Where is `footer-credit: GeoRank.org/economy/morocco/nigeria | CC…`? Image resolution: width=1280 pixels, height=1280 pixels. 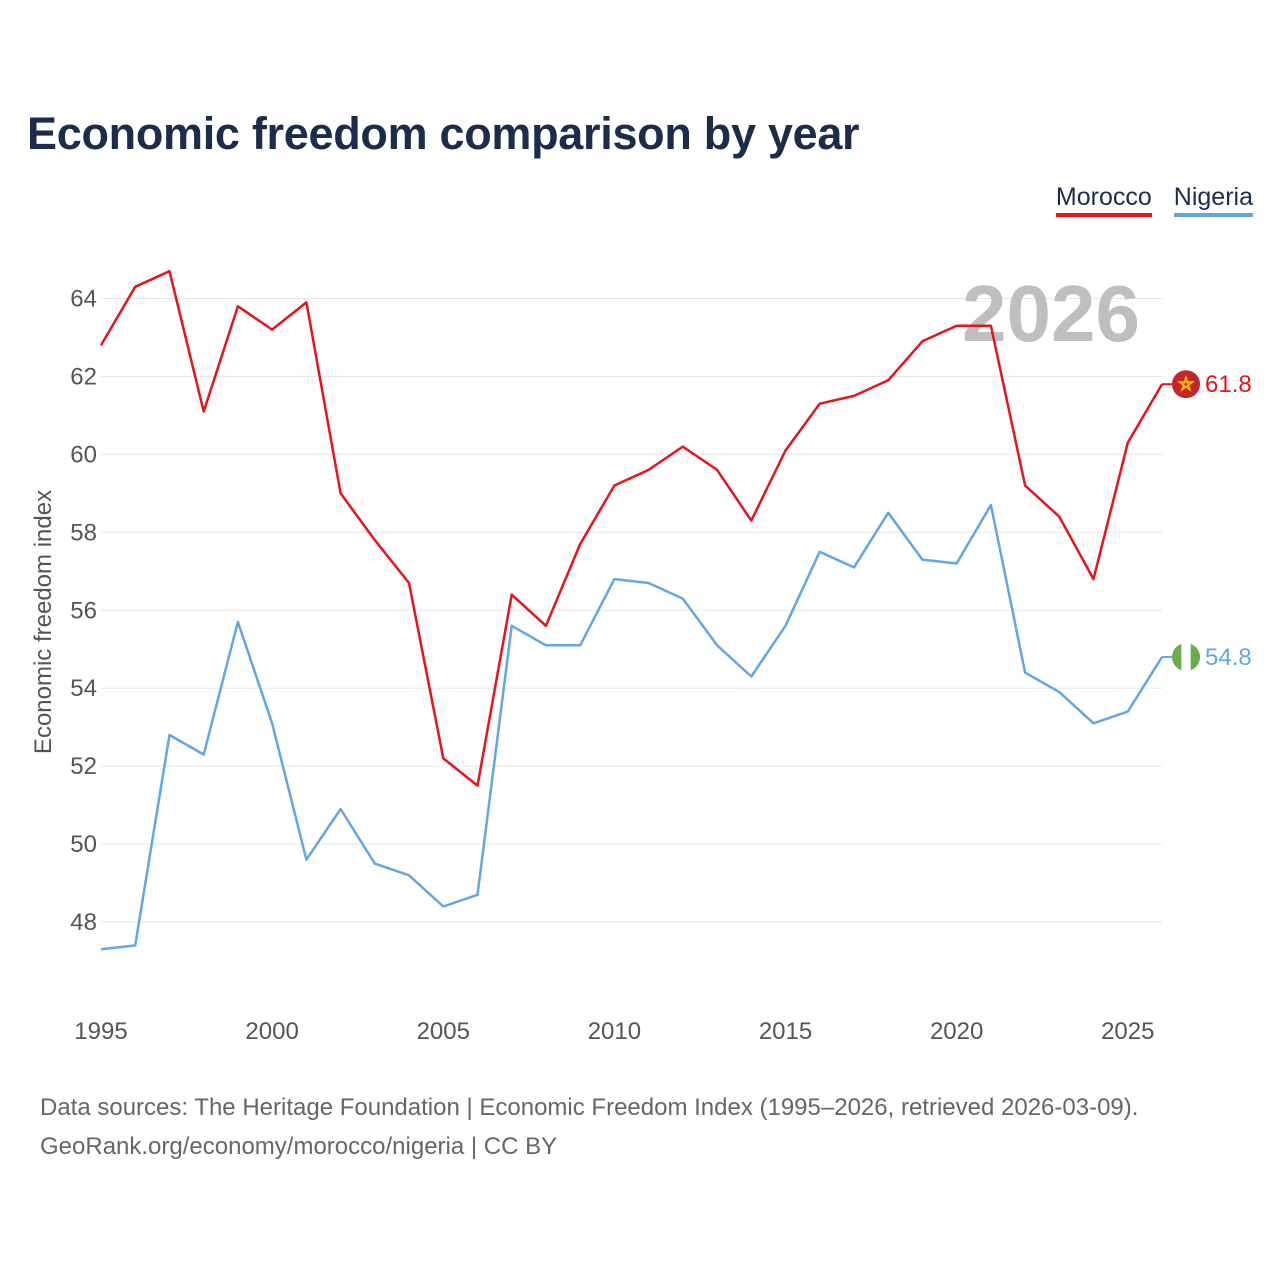
footer-credit: GeoRank.org/economy/morocco/nigeria | CC… is located at coordinates (299, 1146).